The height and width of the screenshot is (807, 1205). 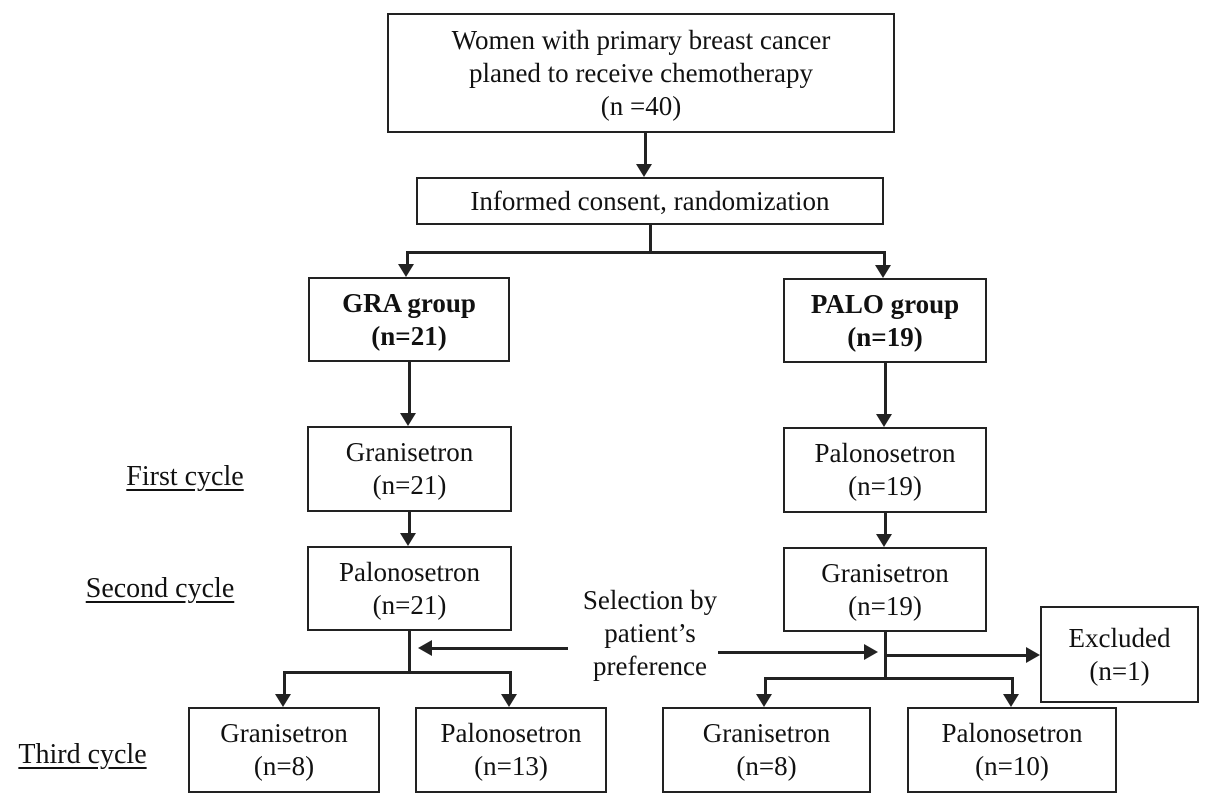 What do you see at coordinates (885, 486) in the screenshot?
I see `box-firstcycle-palo-arm-count: (n=19)` at bounding box center [885, 486].